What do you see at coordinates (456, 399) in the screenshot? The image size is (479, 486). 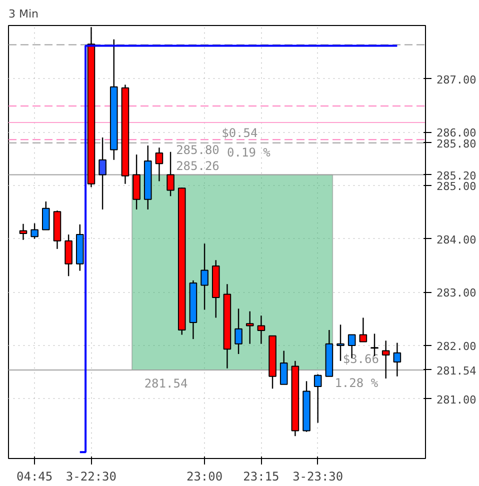 I see `y-tick-label: 281.00` at bounding box center [456, 399].